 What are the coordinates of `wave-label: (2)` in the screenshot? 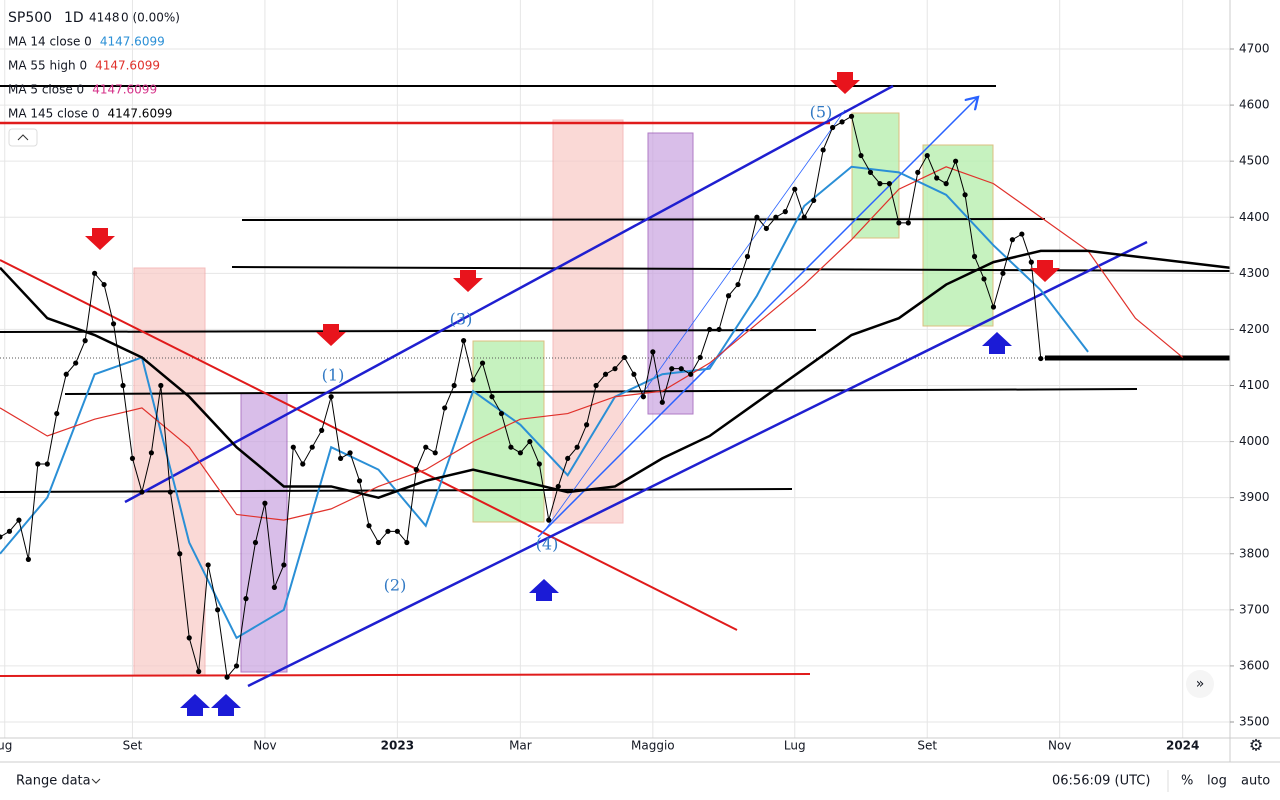 It's located at (395, 585).